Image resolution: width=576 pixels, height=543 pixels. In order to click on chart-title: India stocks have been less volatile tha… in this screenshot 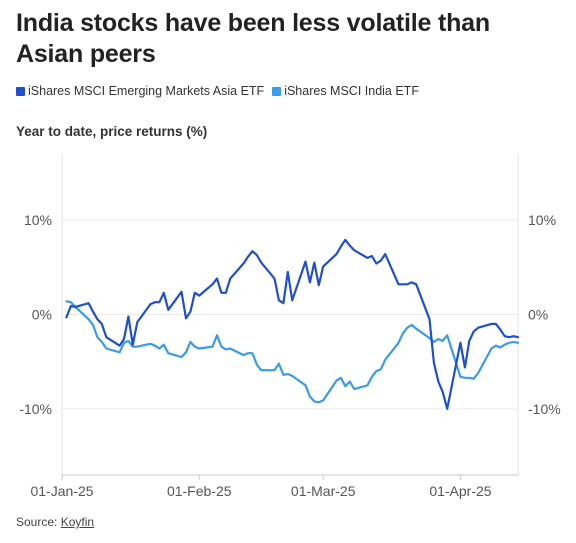, I will do `click(253, 38)`.